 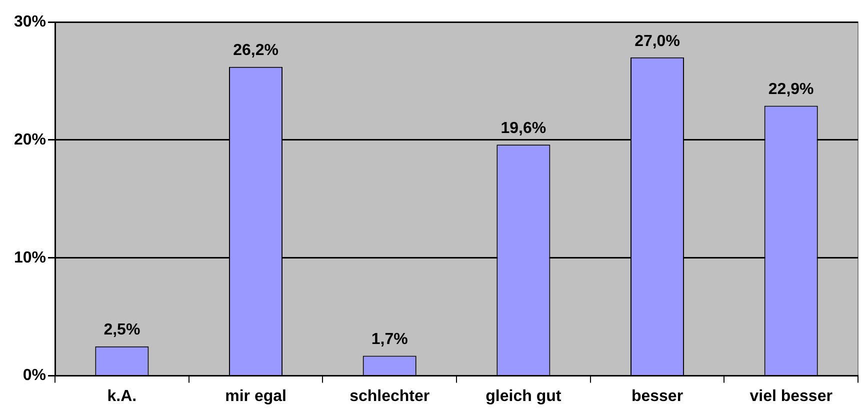 What do you see at coordinates (255, 396) in the screenshot?
I see `x-tick-label: mir egal` at bounding box center [255, 396].